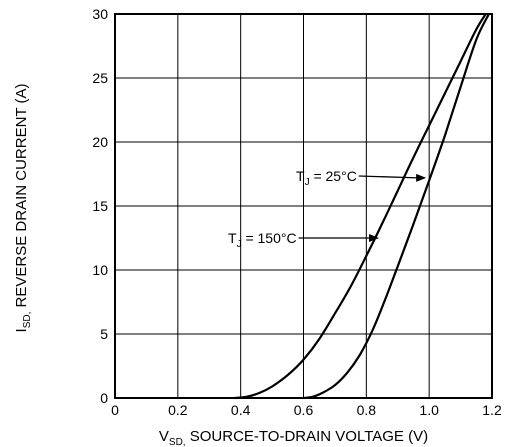  What do you see at coordinates (100, 78) in the screenshot?
I see `y-tick-label: 25` at bounding box center [100, 78].